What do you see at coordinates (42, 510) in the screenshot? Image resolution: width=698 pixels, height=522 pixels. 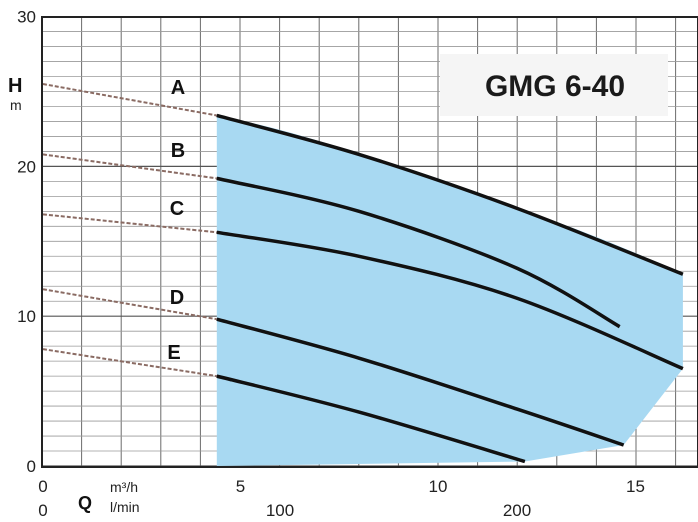 I see `x-tick-label-lmin: 0` at bounding box center [42, 510].